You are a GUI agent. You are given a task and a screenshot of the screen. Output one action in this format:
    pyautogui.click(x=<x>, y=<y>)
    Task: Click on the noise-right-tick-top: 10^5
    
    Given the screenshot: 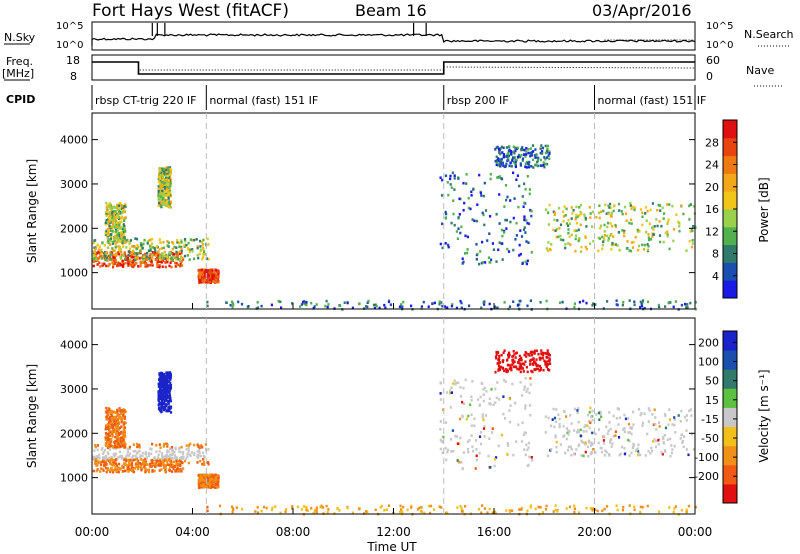 What is the action you would take?
    pyautogui.click(x=719, y=26)
    